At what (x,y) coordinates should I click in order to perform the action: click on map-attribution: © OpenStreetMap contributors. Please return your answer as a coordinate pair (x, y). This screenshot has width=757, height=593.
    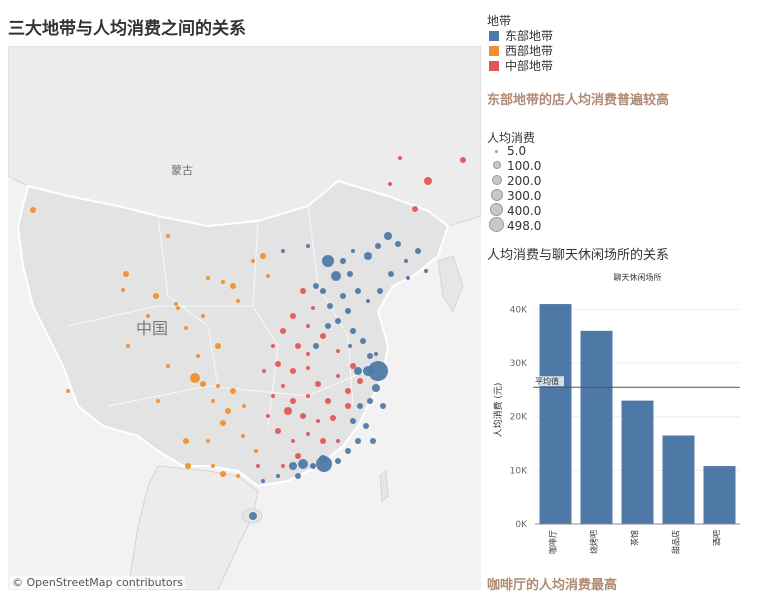
    Looking at the image, I should click on (97, 582).